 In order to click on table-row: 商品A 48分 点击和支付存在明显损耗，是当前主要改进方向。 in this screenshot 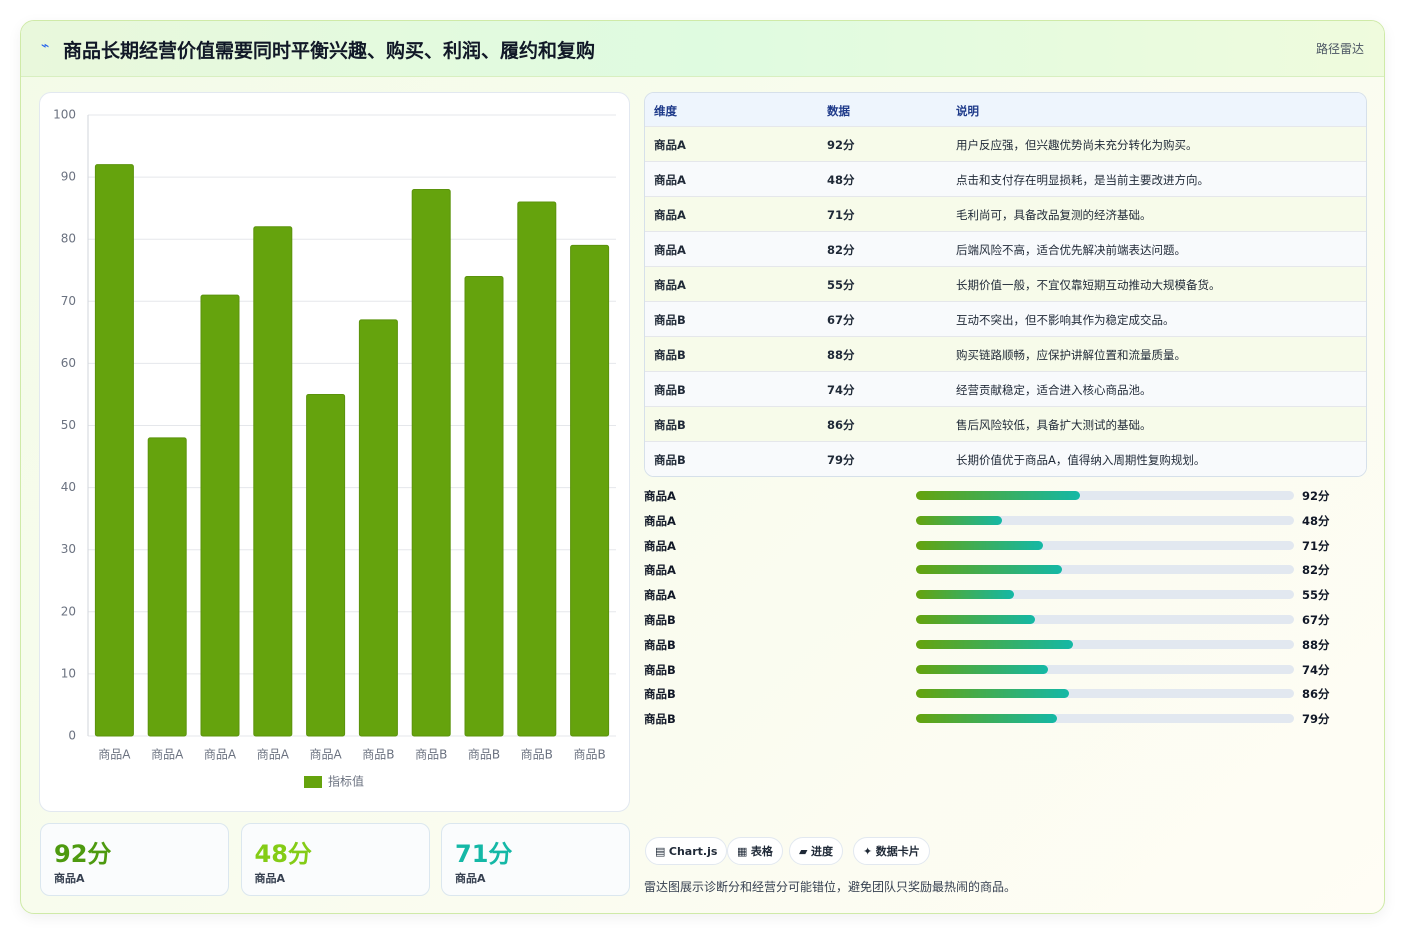, I will do `click(1005, 179)`.